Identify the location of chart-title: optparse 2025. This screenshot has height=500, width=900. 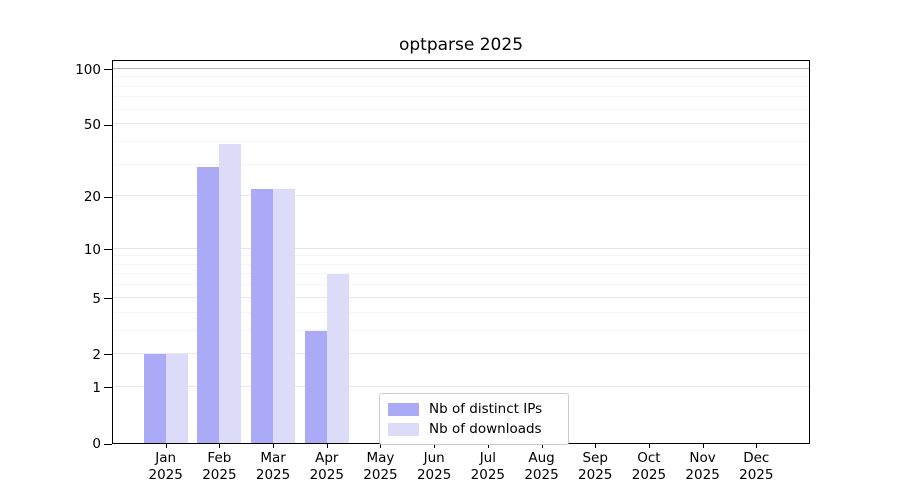
(461, 45).